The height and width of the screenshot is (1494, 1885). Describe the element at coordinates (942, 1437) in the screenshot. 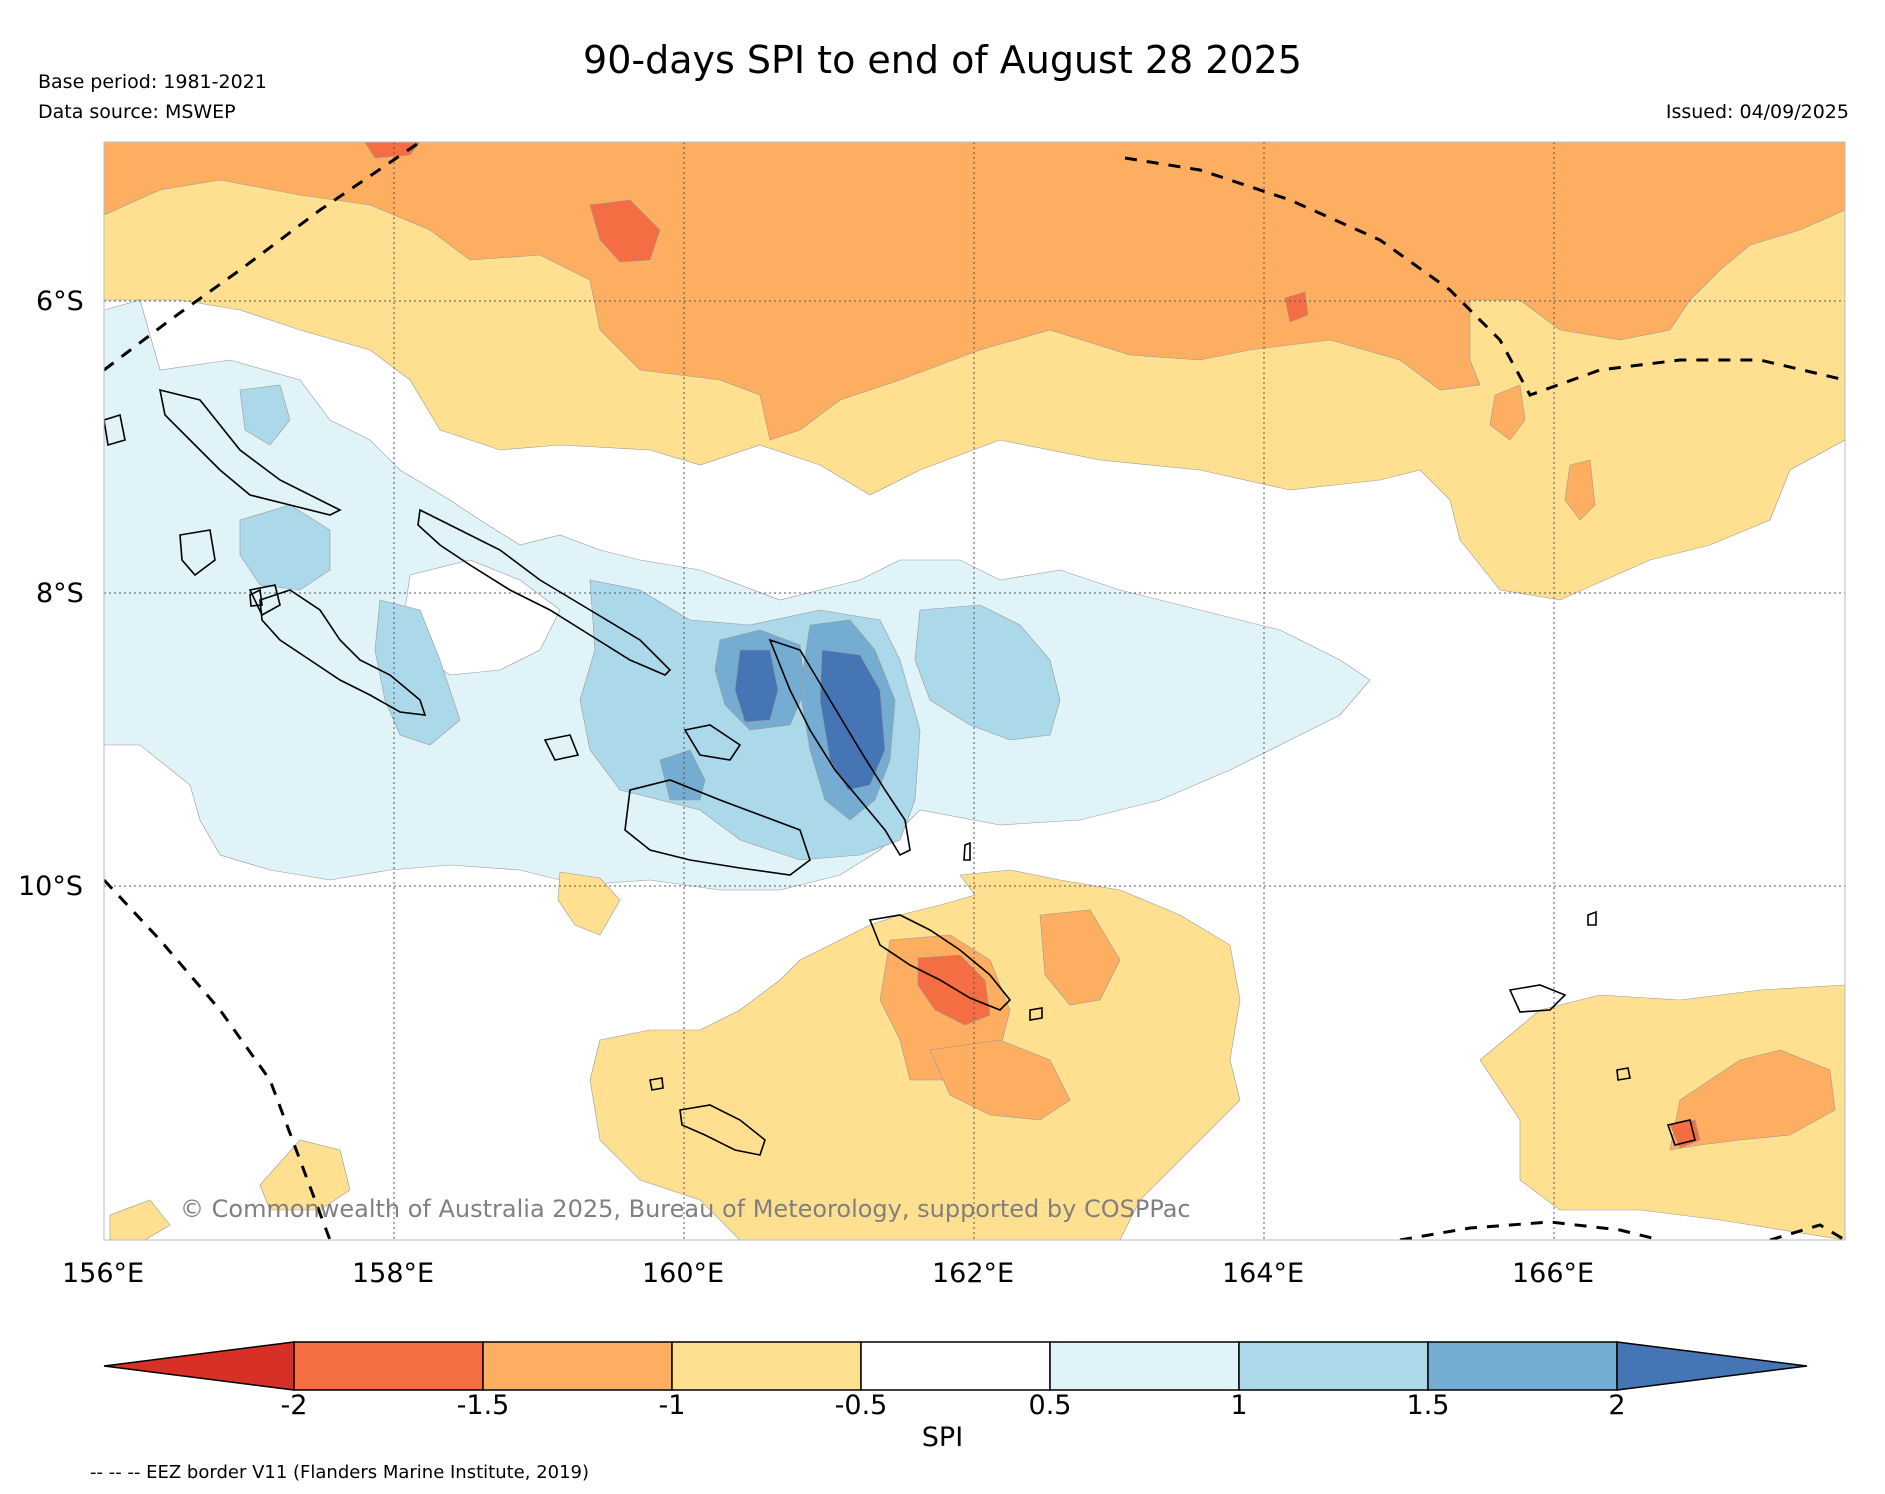

I see `colorbar-title: SPI` at that location.